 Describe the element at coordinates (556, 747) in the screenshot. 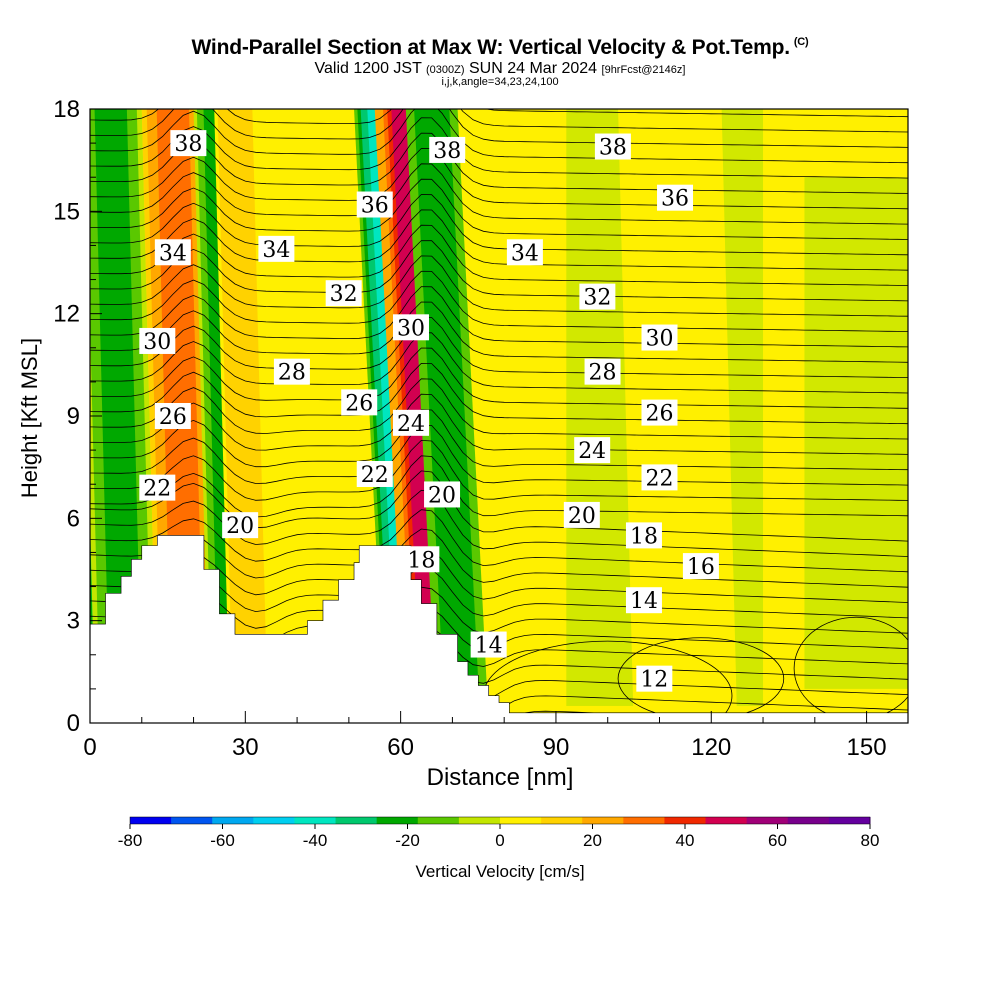

I see `x-tick-label: 90` at that location.